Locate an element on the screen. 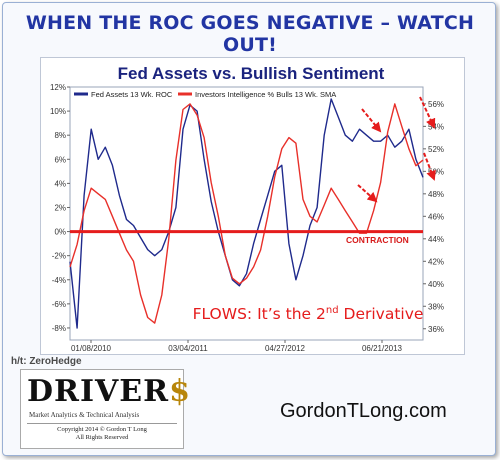  right-tick-label: 44% is located at coordinates (436, 239).